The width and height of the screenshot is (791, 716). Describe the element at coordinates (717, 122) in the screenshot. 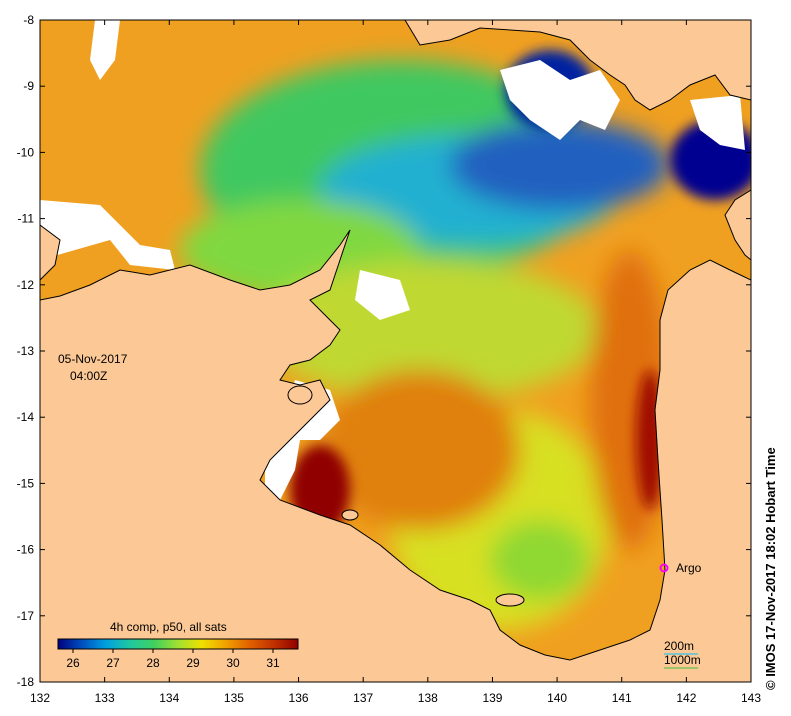

I see `nodata-patch-ne` at that location.